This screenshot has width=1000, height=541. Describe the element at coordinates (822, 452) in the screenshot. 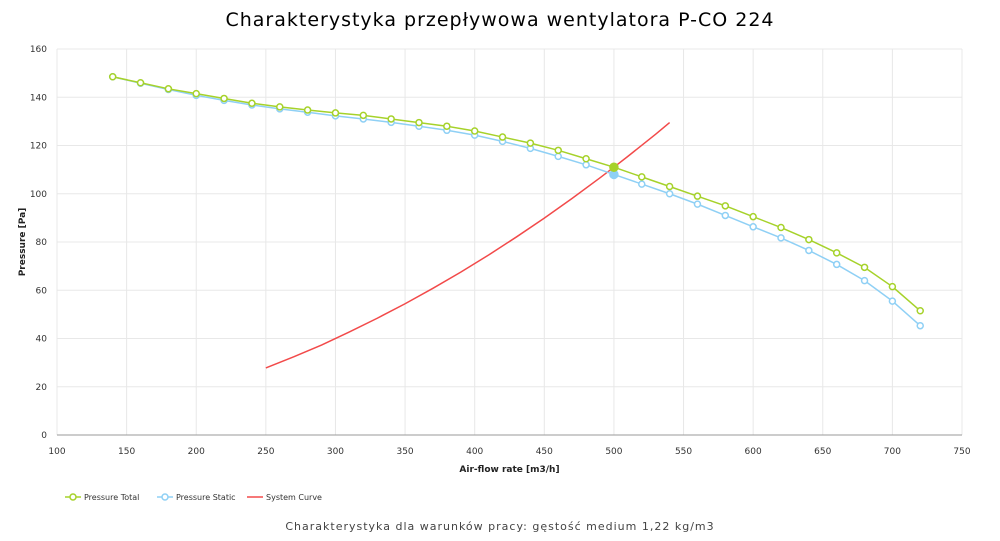

I see `x-tick-label: 650` at that location.